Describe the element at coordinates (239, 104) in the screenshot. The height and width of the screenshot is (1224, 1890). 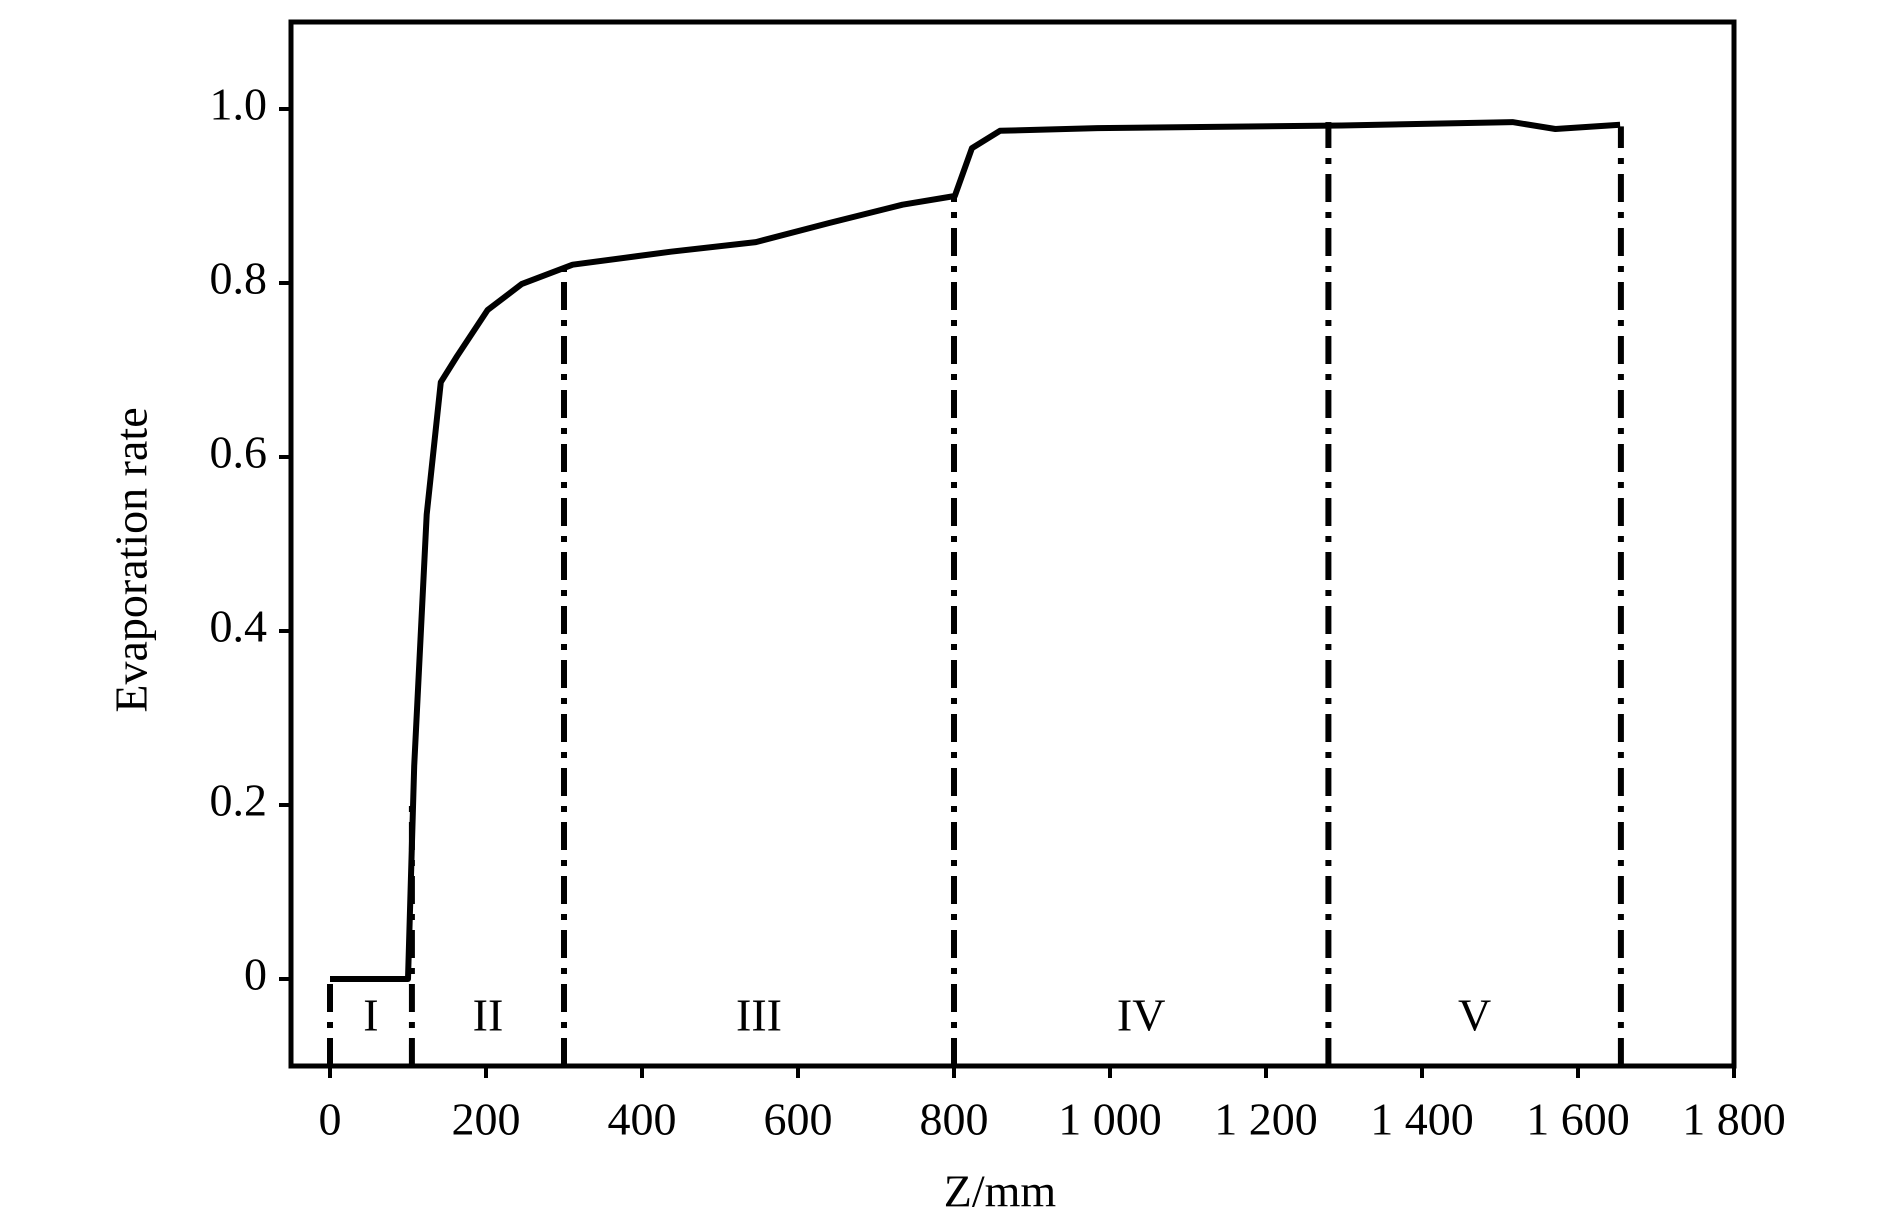
I see `y-tick-label: 1.0` at that location.